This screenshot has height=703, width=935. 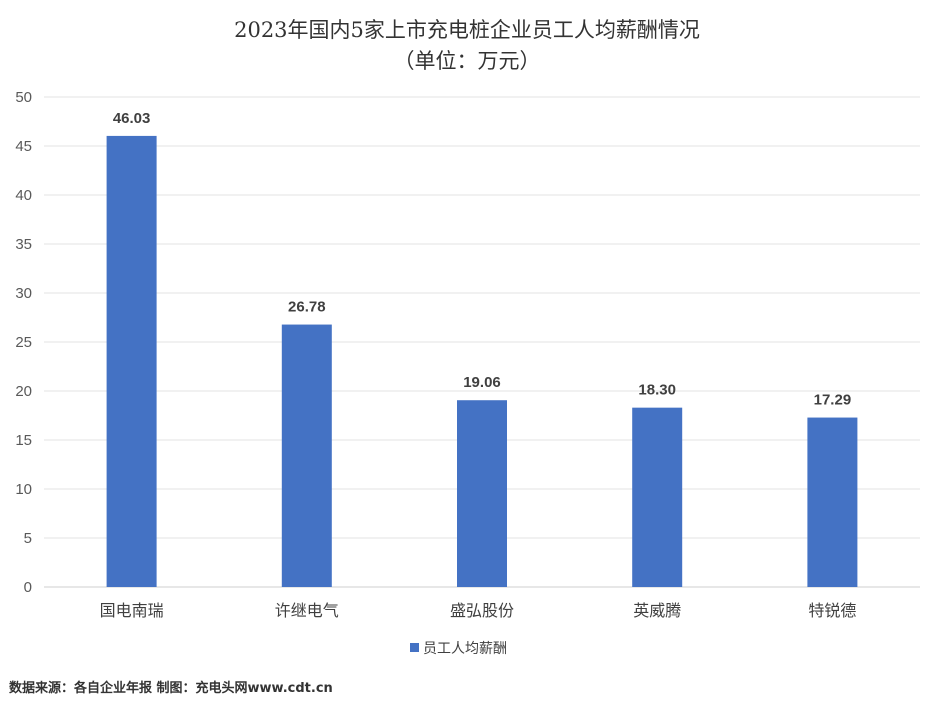 I want to click on x-tick-label: 国电南瑞, so click(x=132, y=610).